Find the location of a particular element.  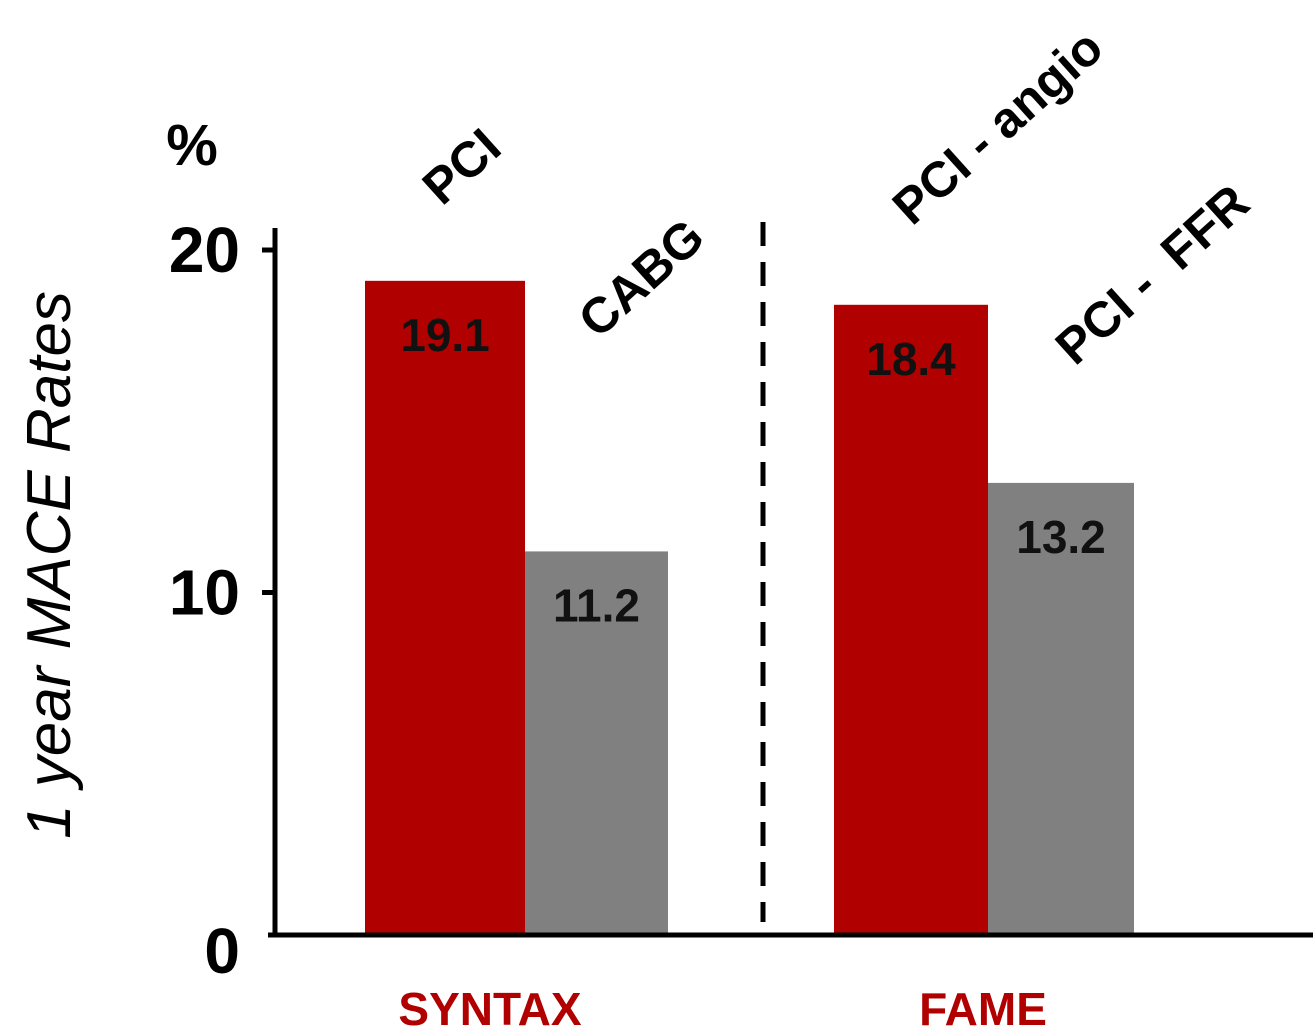

bar-value-label: 18.4 is located at coordinates (911, 359).